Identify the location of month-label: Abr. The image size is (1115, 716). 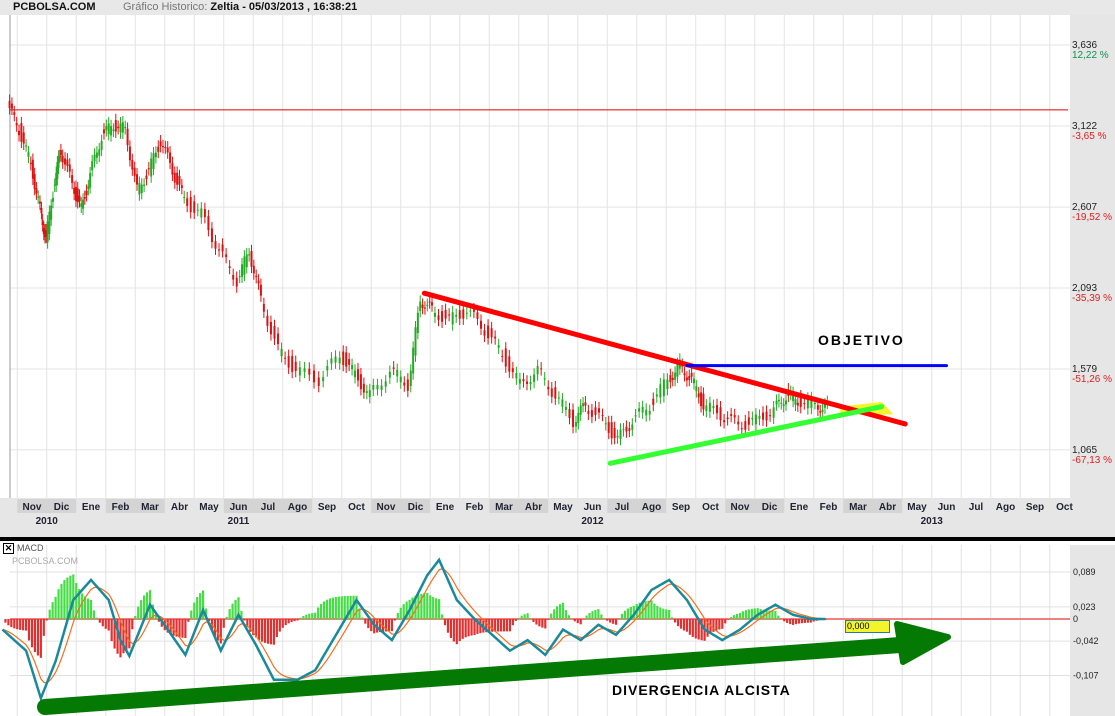
(887, 507).